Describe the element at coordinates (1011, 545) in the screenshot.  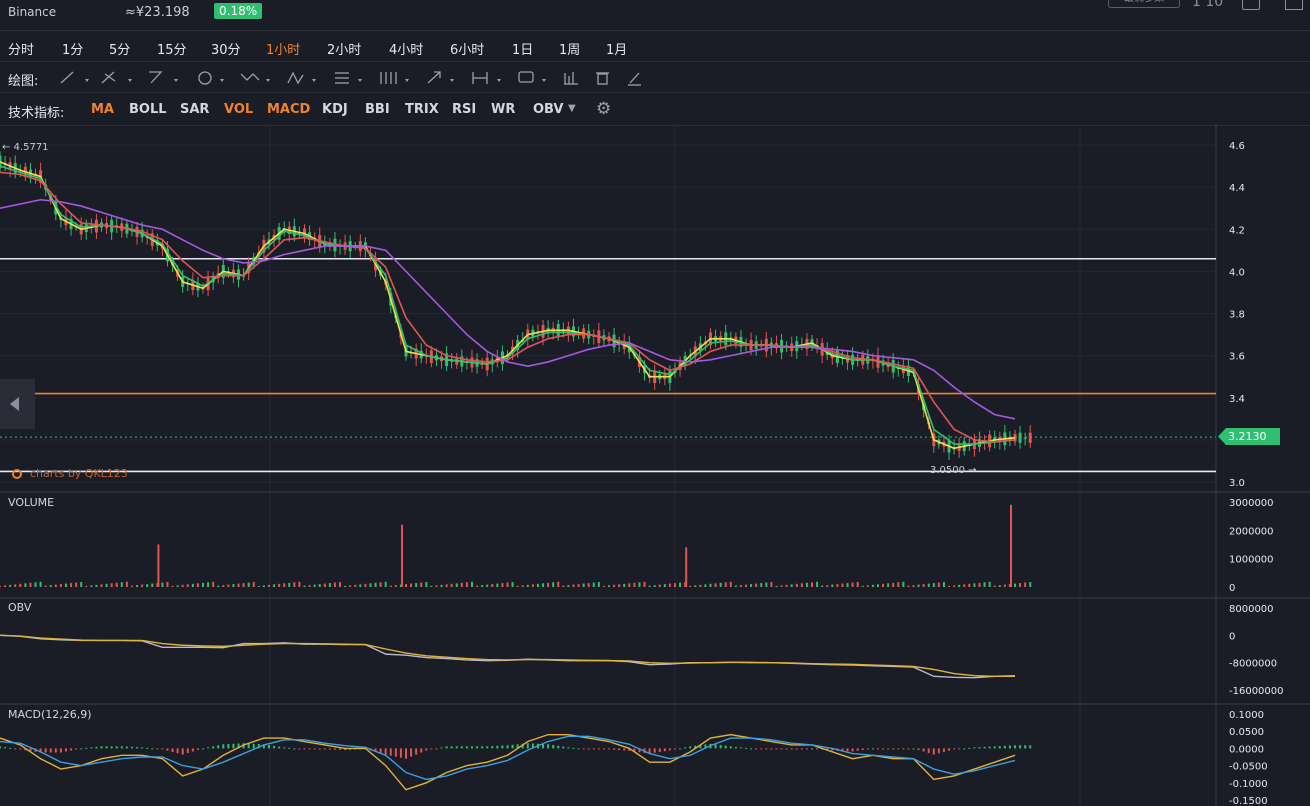
I see `volume-spike-bar` at that location.